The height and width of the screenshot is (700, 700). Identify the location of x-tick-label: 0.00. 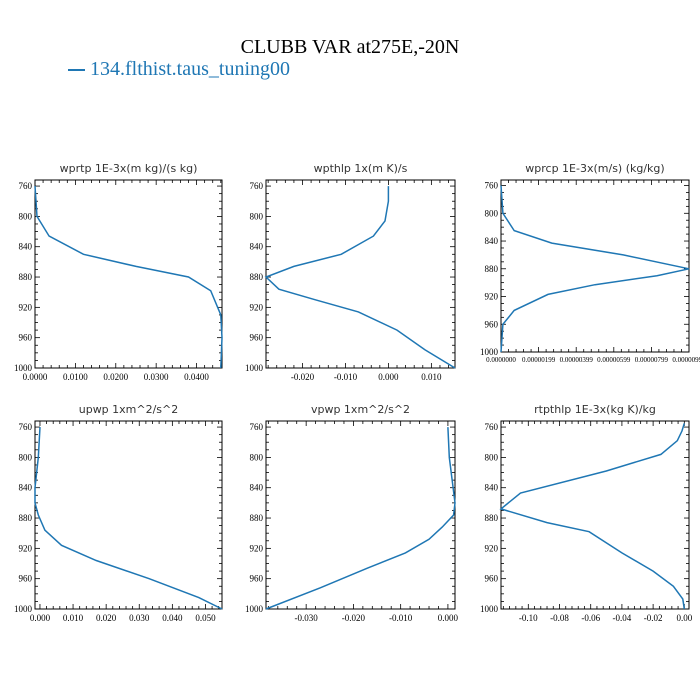
(684, 618).